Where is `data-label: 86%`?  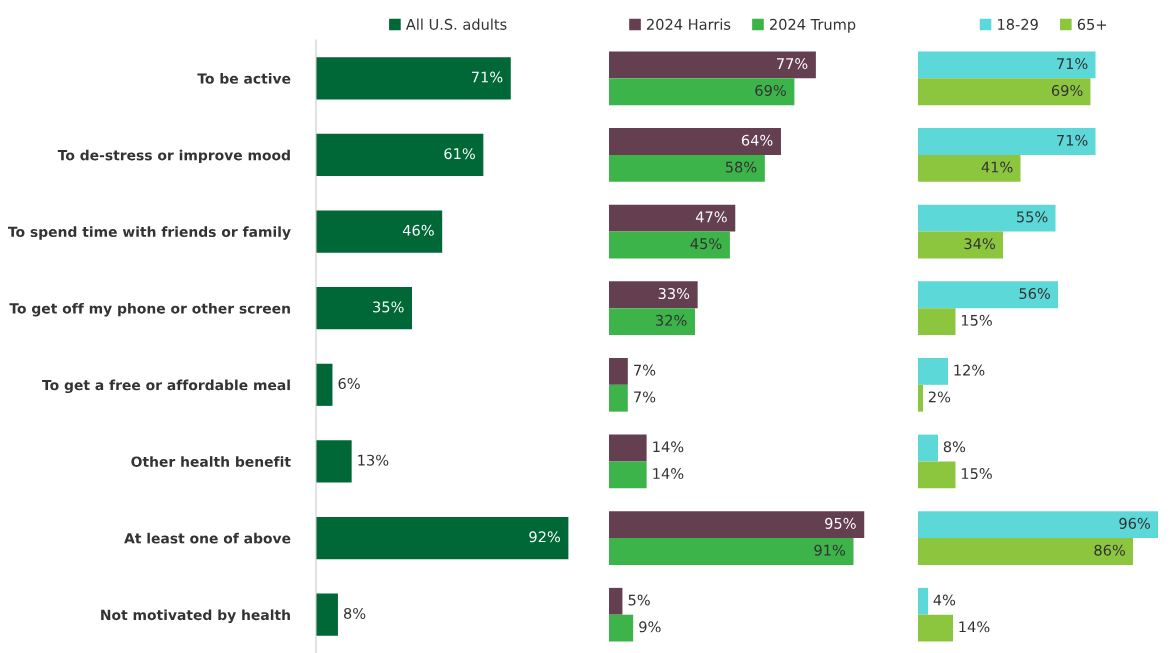 data-label: 86% is located at coordinates (1109, 550).